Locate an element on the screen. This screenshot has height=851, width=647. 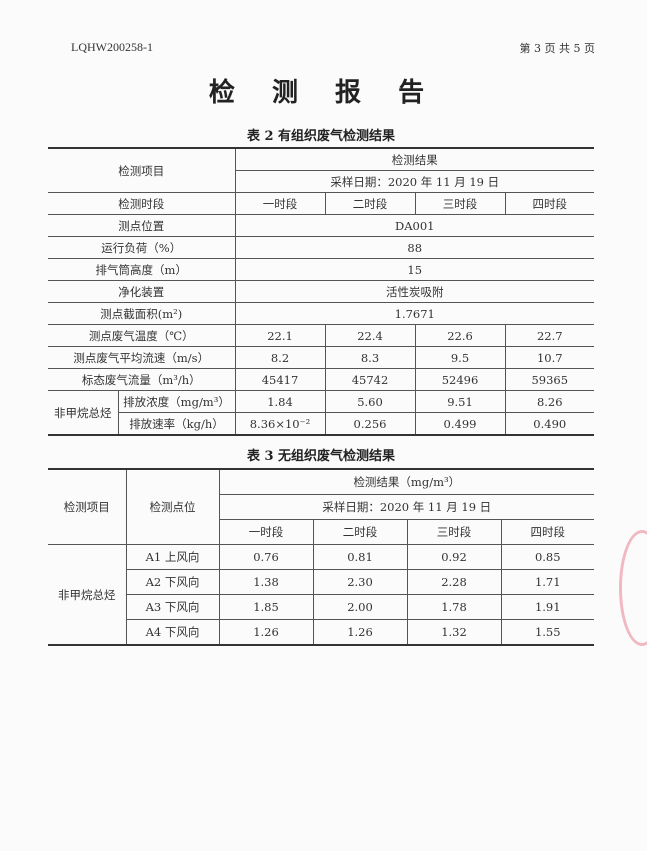
result-header: 检测结果（mg/m³） is located at coordinates (406, 481).